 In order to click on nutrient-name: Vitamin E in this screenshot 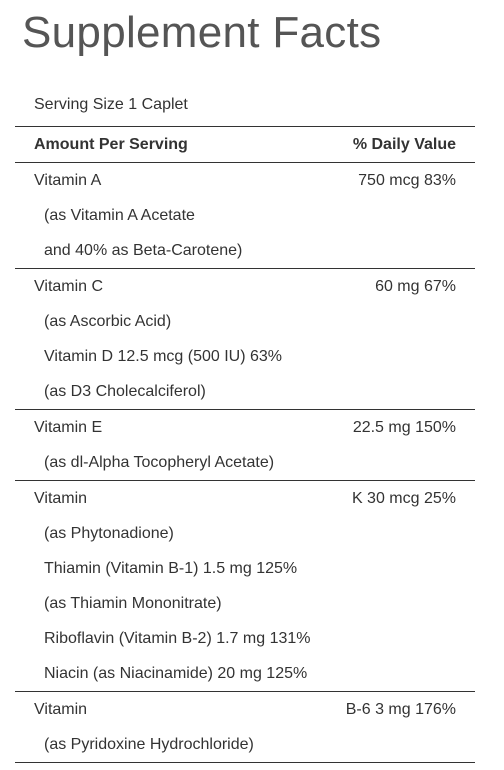, I will do `click(68, 427)`.